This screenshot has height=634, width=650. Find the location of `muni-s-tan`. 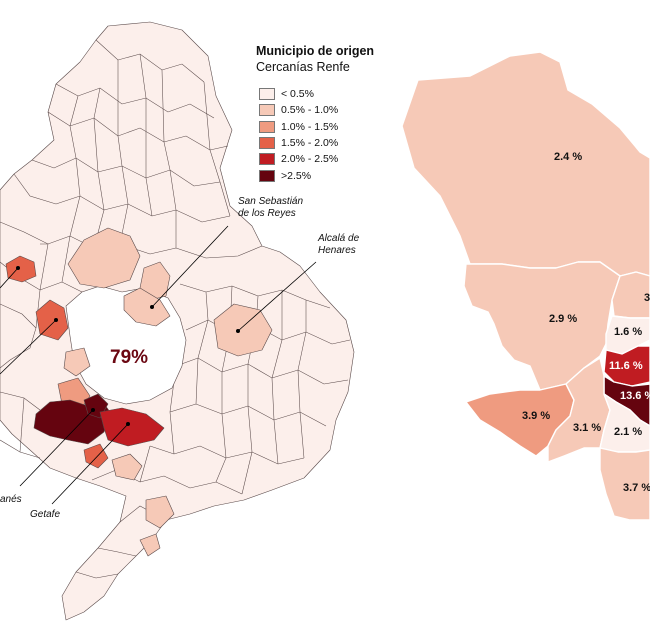

muni-s-tan is located at coordinates (127, 467).